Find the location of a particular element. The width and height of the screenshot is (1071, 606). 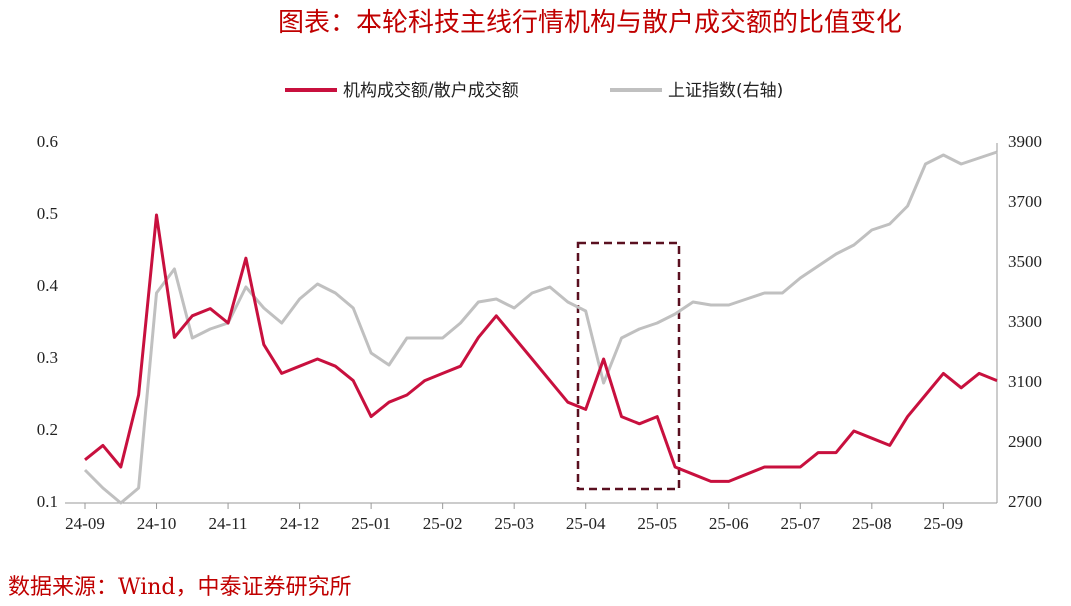

x-tick-label: 25-03 is located at coordinates (514, 523).